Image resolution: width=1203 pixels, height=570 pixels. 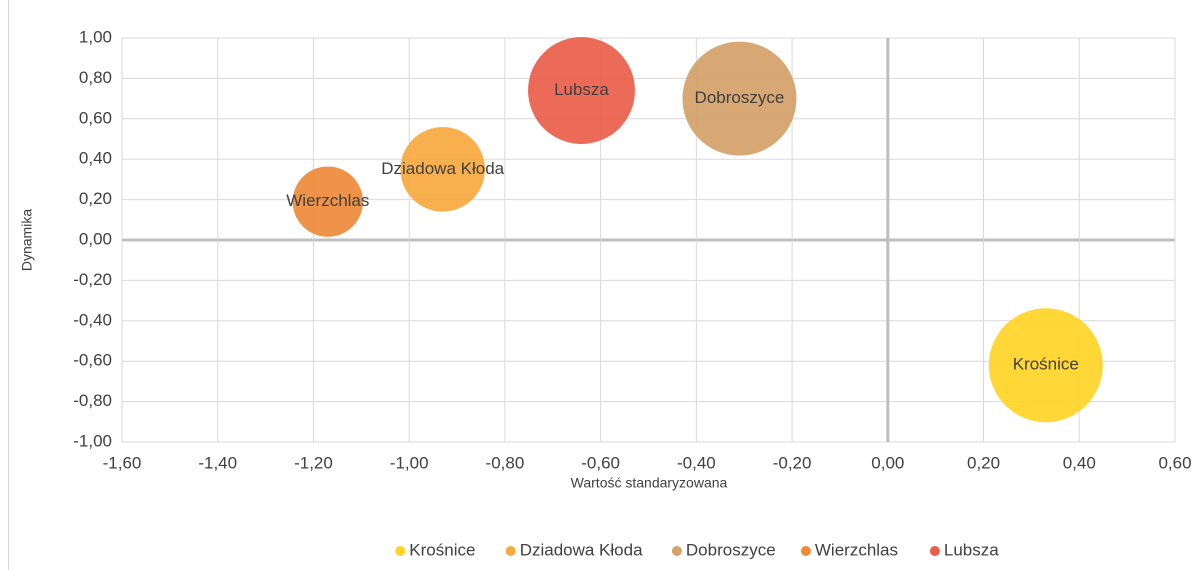 I want to click on legend-label: Lubsza, so click(x=971, y=549).